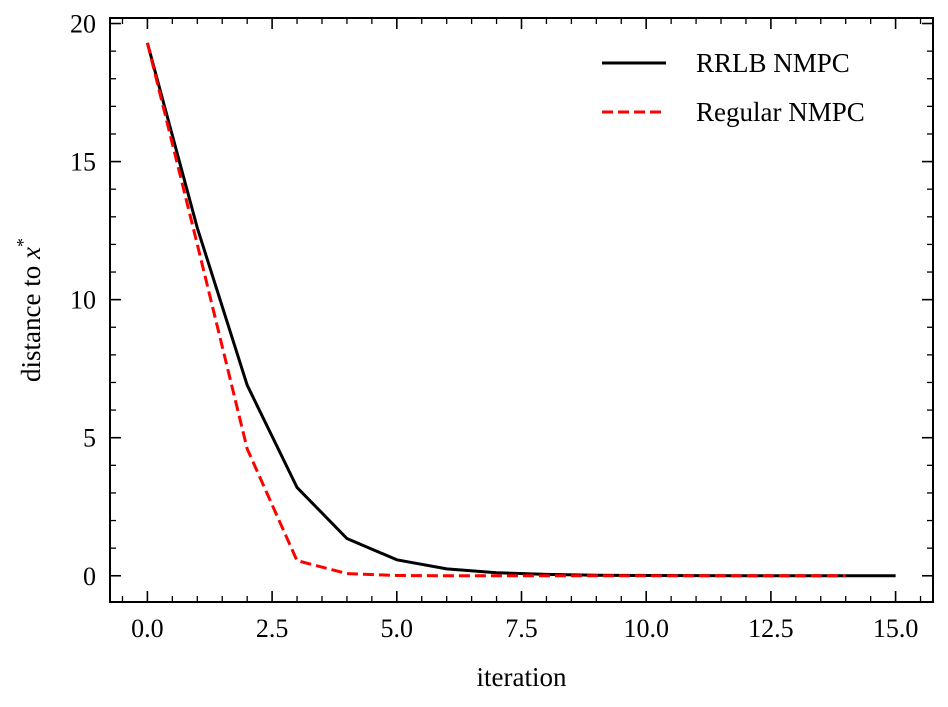 The image size is (948, 707). What do you see at coordinates (771, 628) in the screenshot?
I see `x-tick-label: 12.5` at bounding box center [771, 628].